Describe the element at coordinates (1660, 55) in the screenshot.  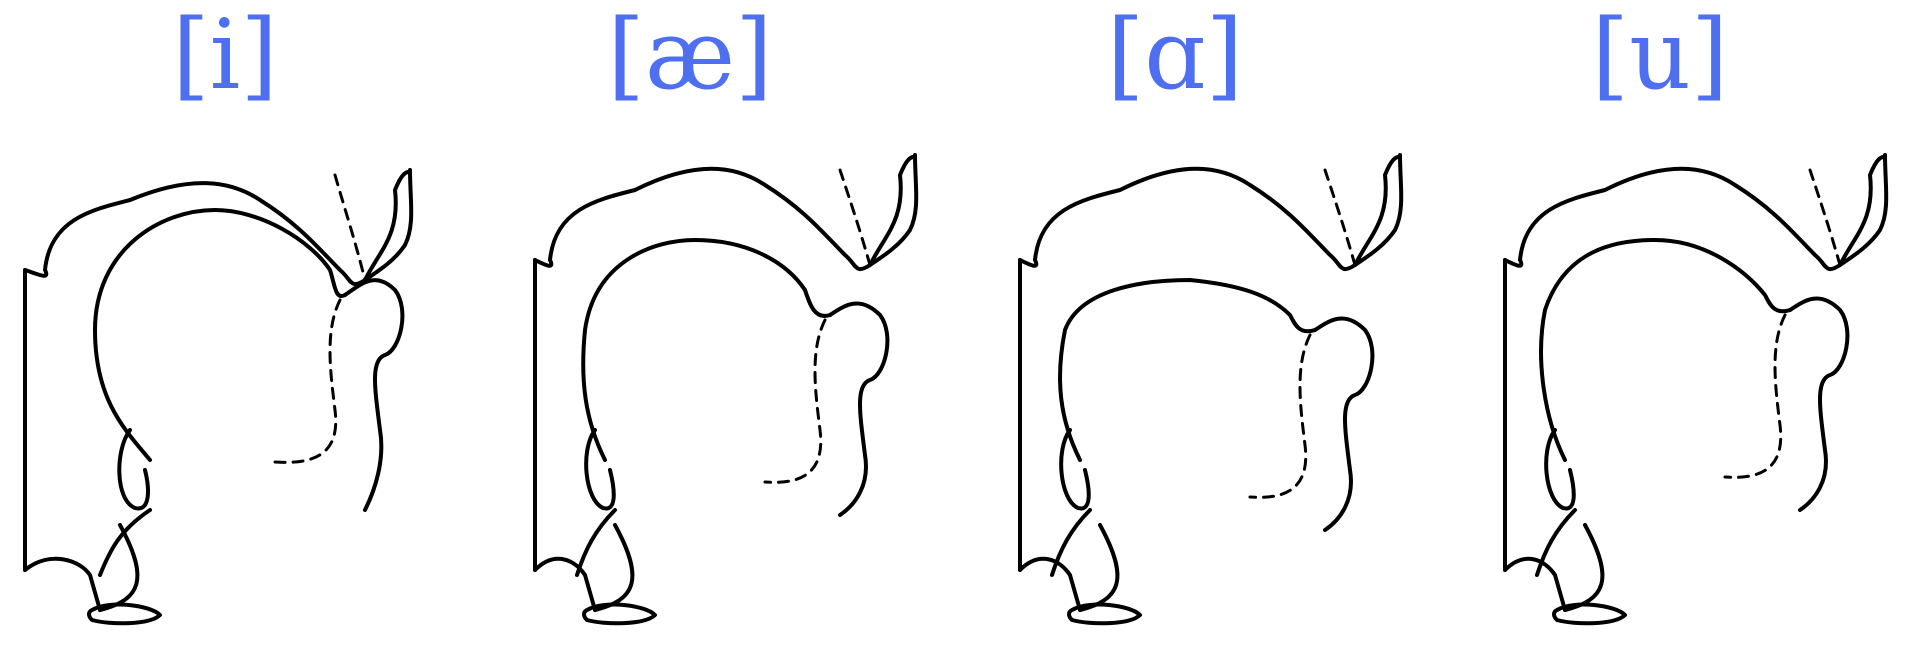
I see `vowel-label: [u]` at that location.